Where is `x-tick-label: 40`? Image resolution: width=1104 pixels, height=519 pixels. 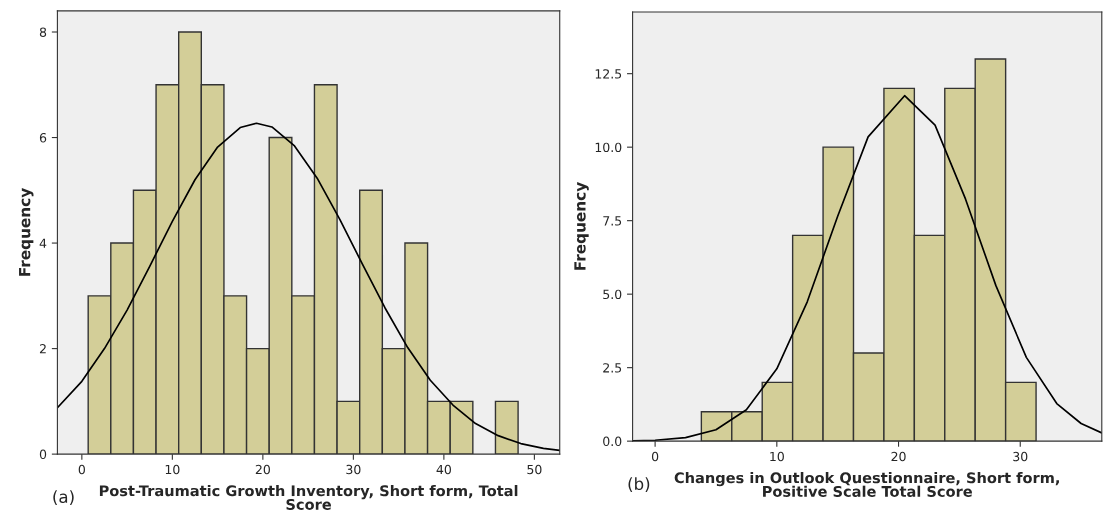
x-tick-label: 40 is located at coordinates (443, 469).